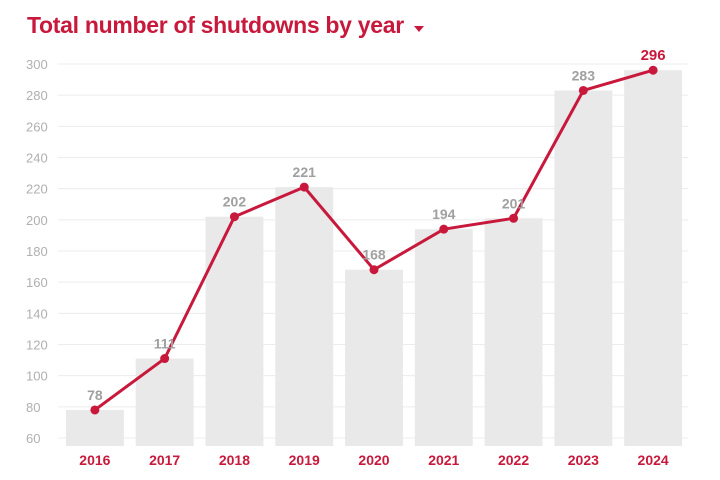 This screenshot has width=720, height=480. I want to click on x-tick-label: 2021, so click(443, 460).